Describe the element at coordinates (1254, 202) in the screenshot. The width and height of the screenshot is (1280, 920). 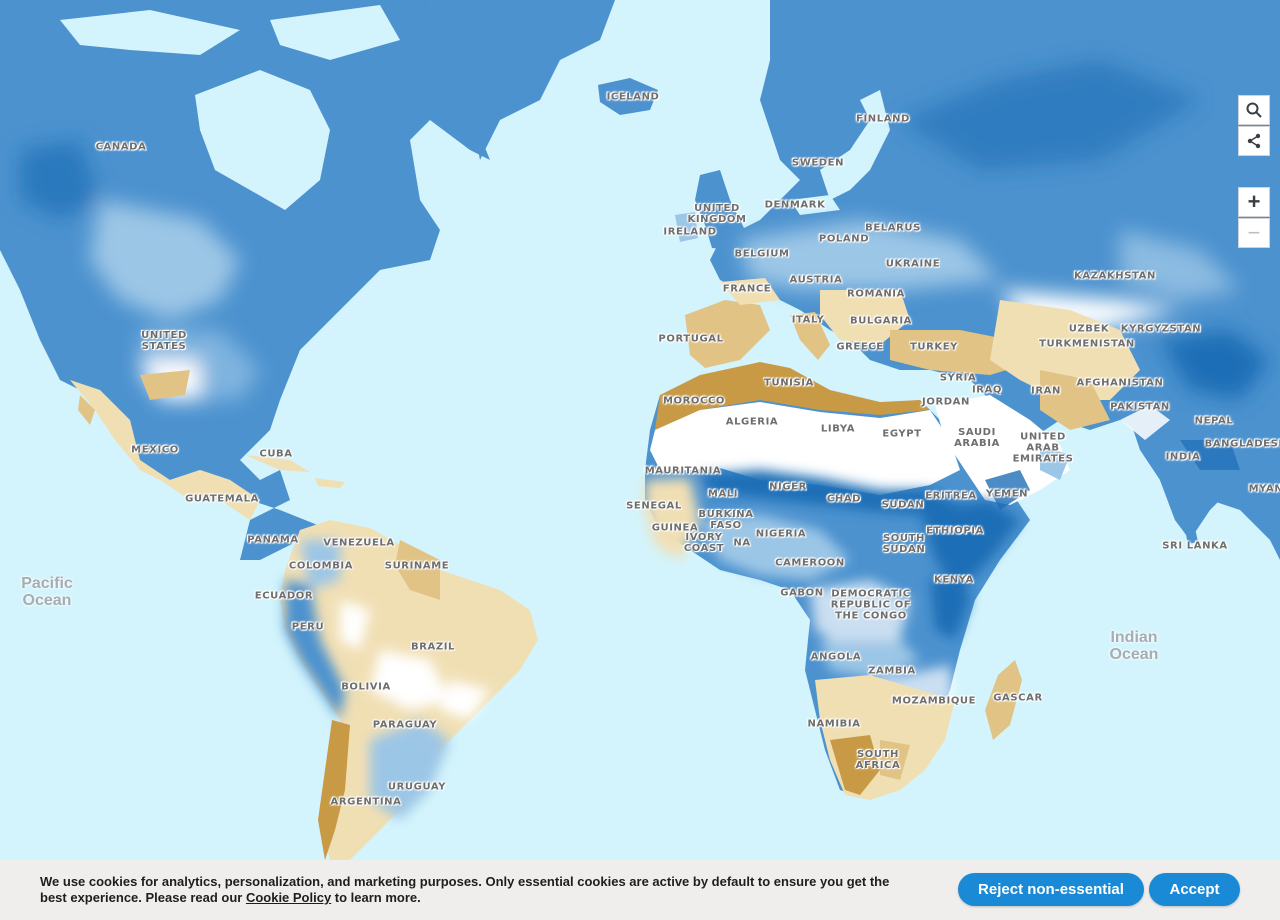
I see `zoom-in-button: +` at that location.